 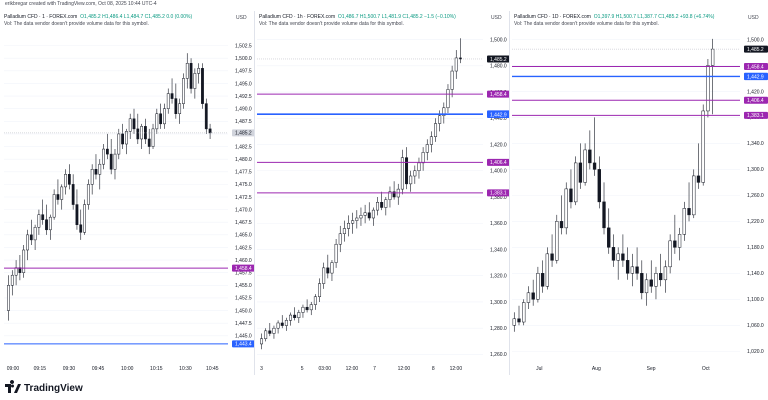 What do you see at coordinates (243, 223) in the screenshot?
I see `y-tick-label: 1,467.5` at bounding box center [243, 223].